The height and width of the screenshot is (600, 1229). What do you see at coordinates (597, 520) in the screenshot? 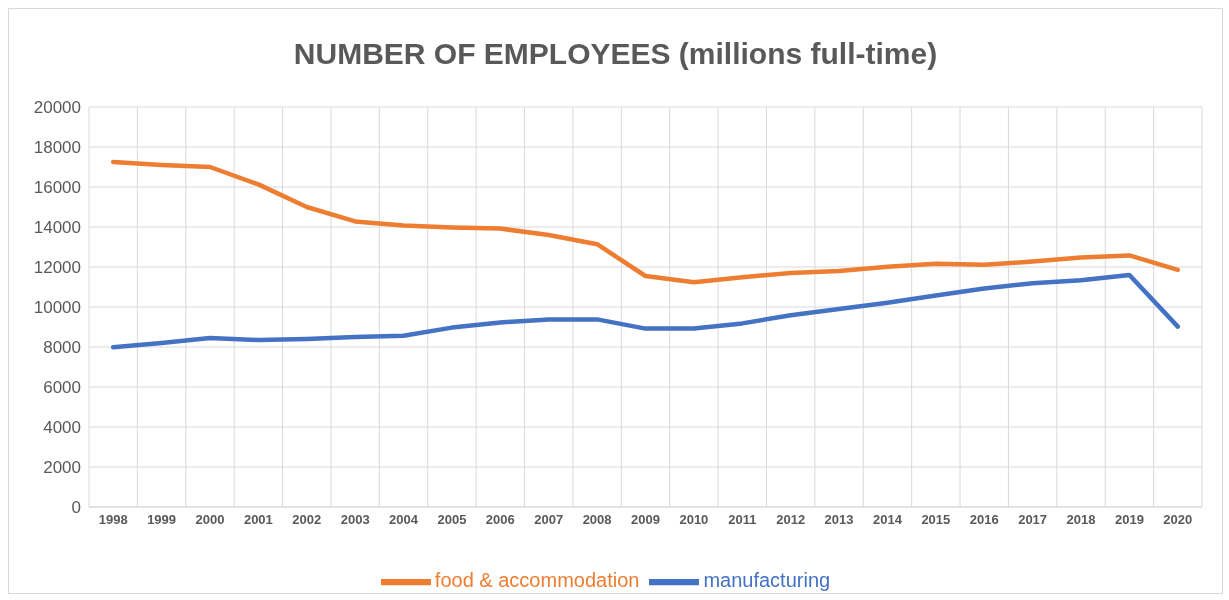
I see `x-tick-label: 2008` at bounding box center [597, 520].